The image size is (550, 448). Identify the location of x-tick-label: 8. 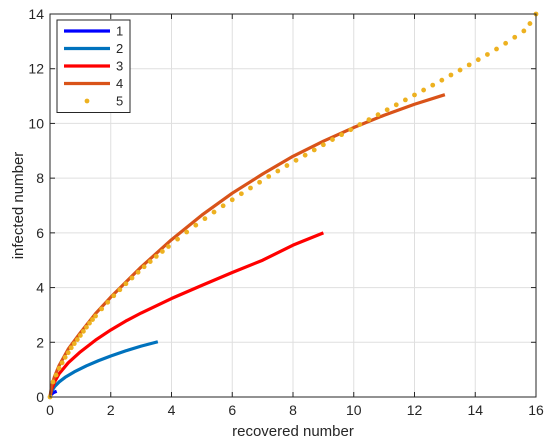
(293, 410).